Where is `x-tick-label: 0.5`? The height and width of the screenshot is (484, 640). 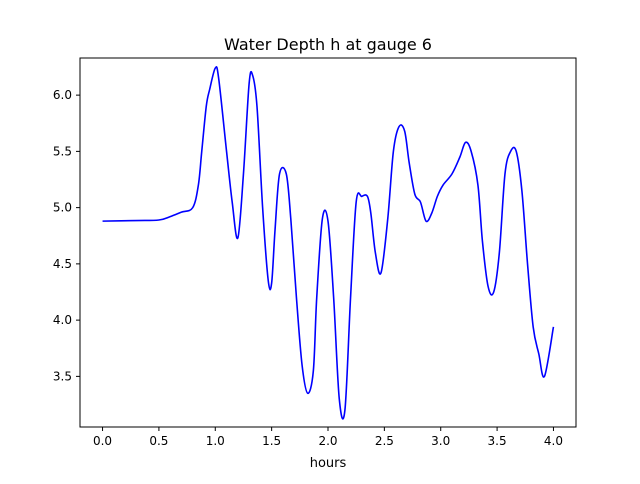 x-tick-label: 0.5 is located at coordinates (158, 441).